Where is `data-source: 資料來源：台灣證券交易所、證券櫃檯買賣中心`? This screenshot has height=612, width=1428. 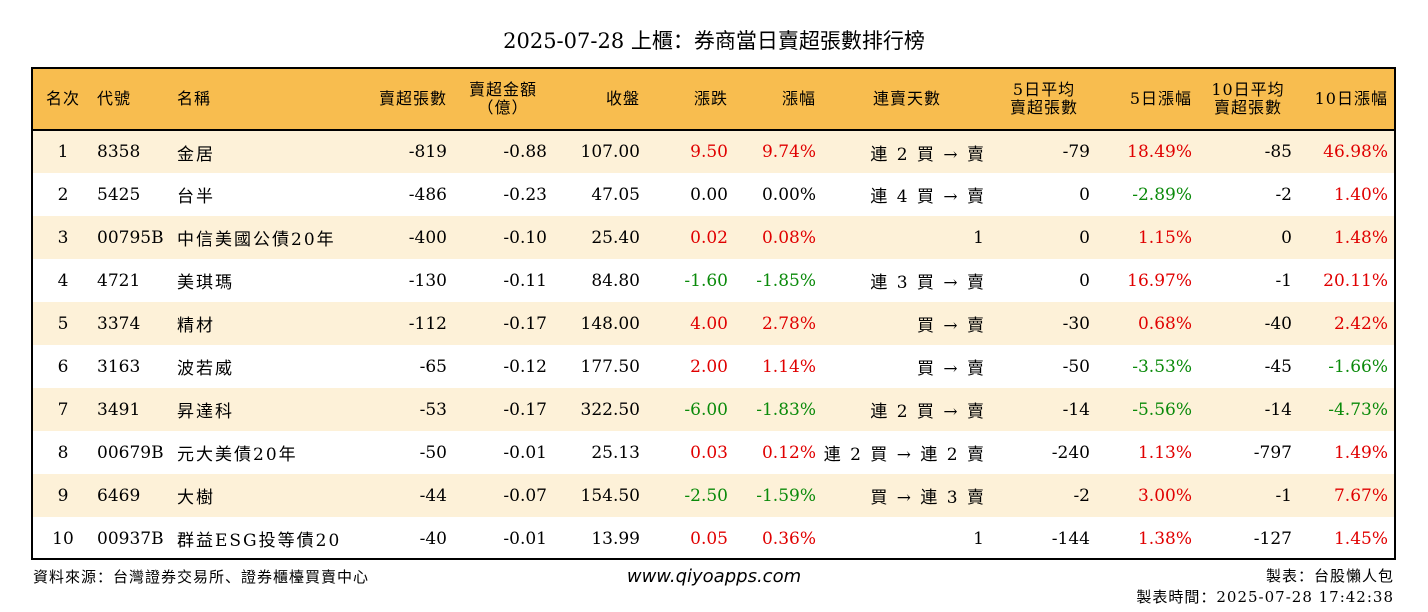
data-source: 資料來源：台灣證券交易所、證券櫃檯買賣中心 is located at coordinates (201, 577).